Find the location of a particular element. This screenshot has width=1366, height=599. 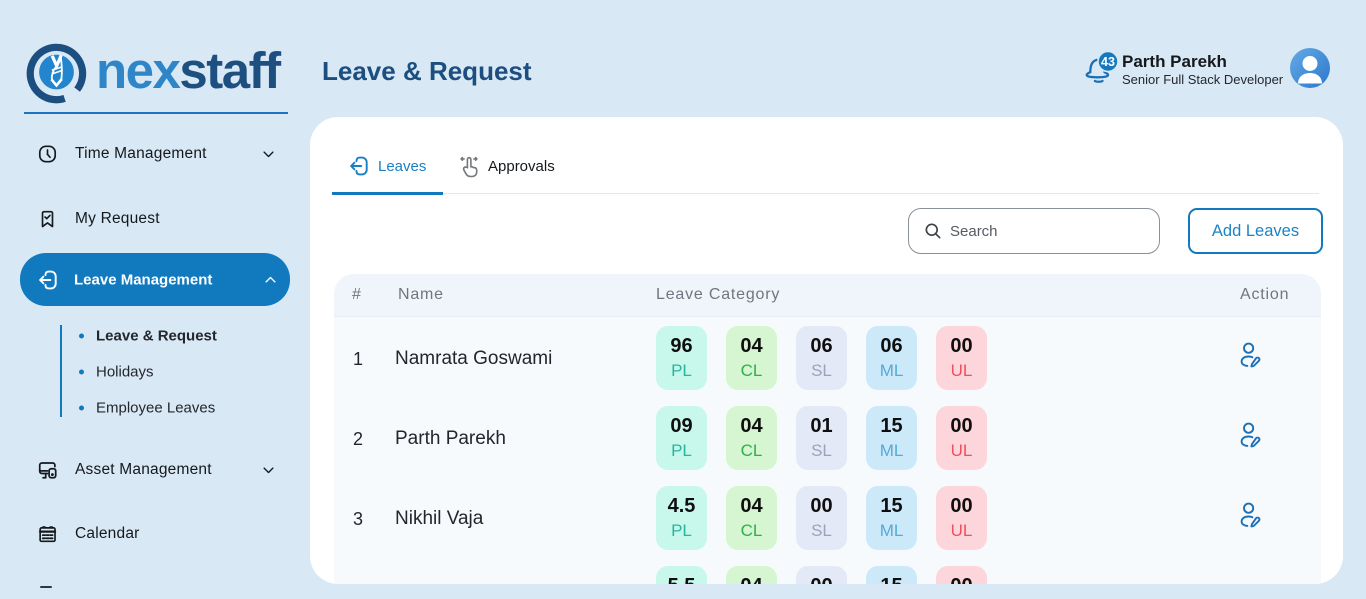

svg-text: 43 is located at coordinates (1108, 62).